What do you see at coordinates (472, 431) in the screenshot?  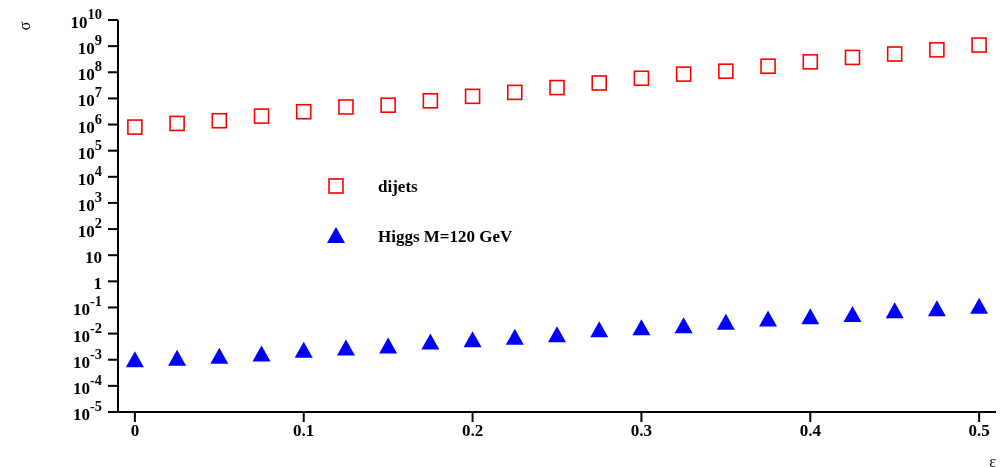 I see `x-tick-label: 0.2` at bounding box center [472, 431].